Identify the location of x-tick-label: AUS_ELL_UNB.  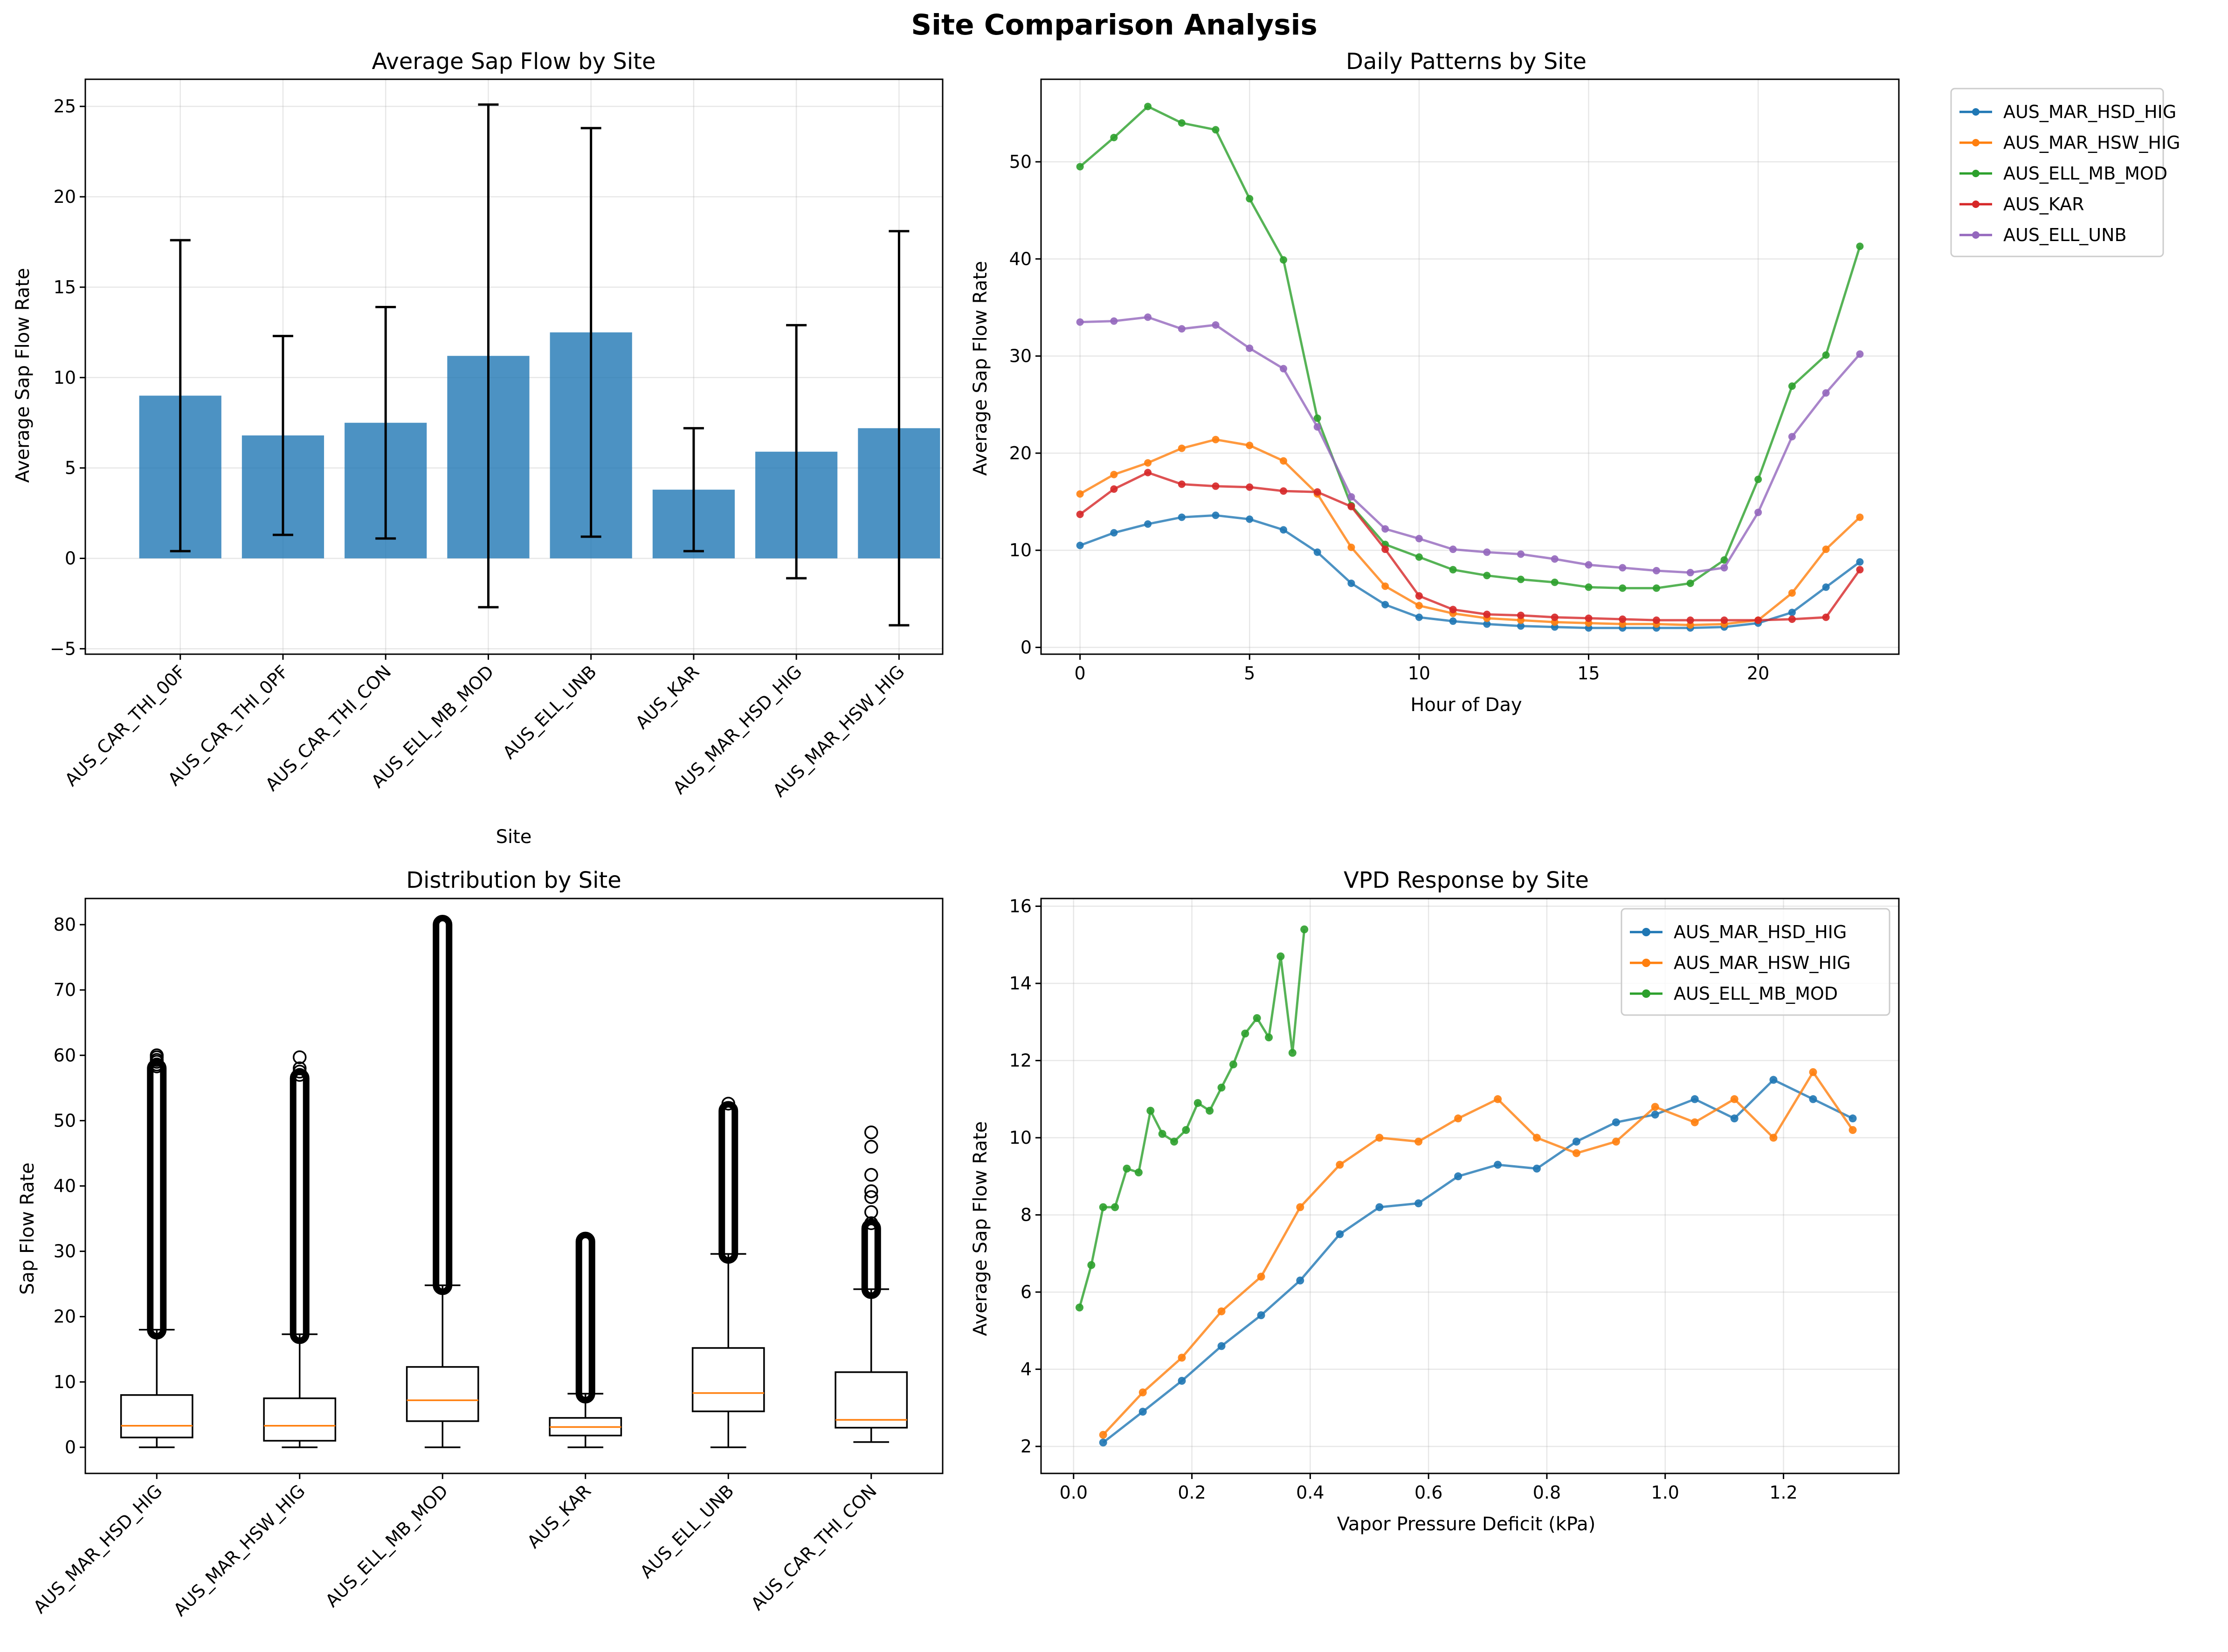
(687, 1531).